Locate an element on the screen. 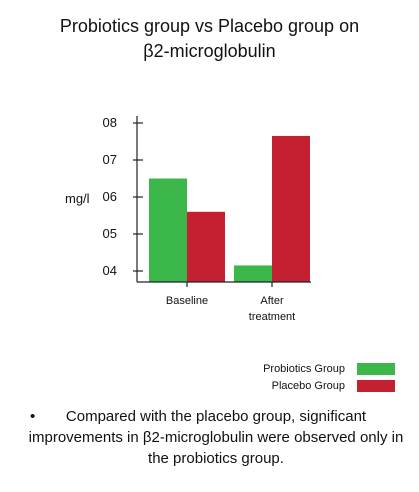  legend-label-placebo: Placebo Group is located at coordinates (308, 385).